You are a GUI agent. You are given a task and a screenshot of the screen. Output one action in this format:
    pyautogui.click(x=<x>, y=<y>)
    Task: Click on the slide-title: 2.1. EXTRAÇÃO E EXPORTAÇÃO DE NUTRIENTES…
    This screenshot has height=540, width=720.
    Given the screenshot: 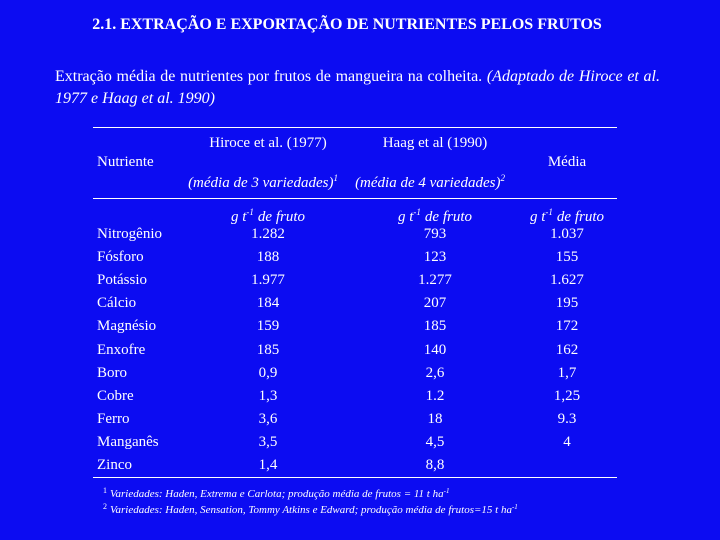 What is the action you would take?
    pyautogui.click(x=347, y=24)
    